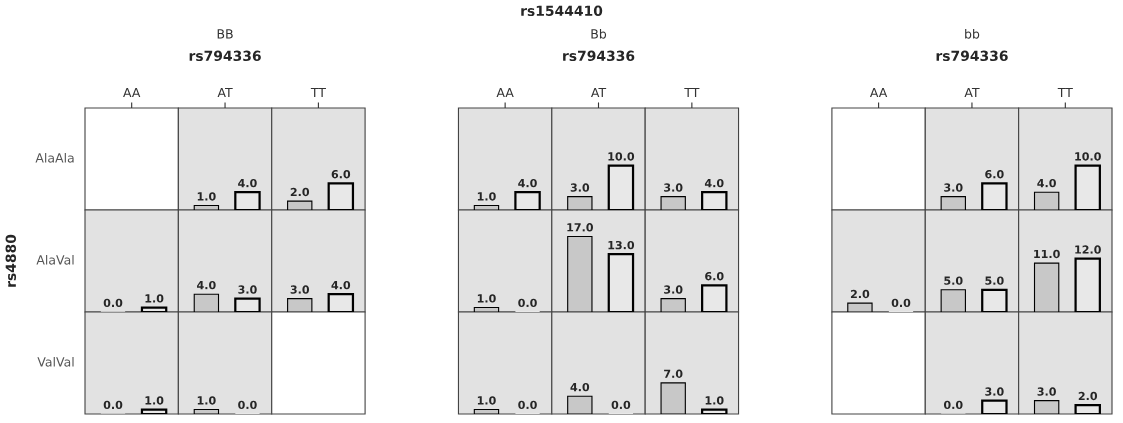 This screenshot has width=1123, height=423. What do you see at coordinates (580, 227) in the screenshot?
I see `data-label: 17.0` at bounding box center [580, 227].